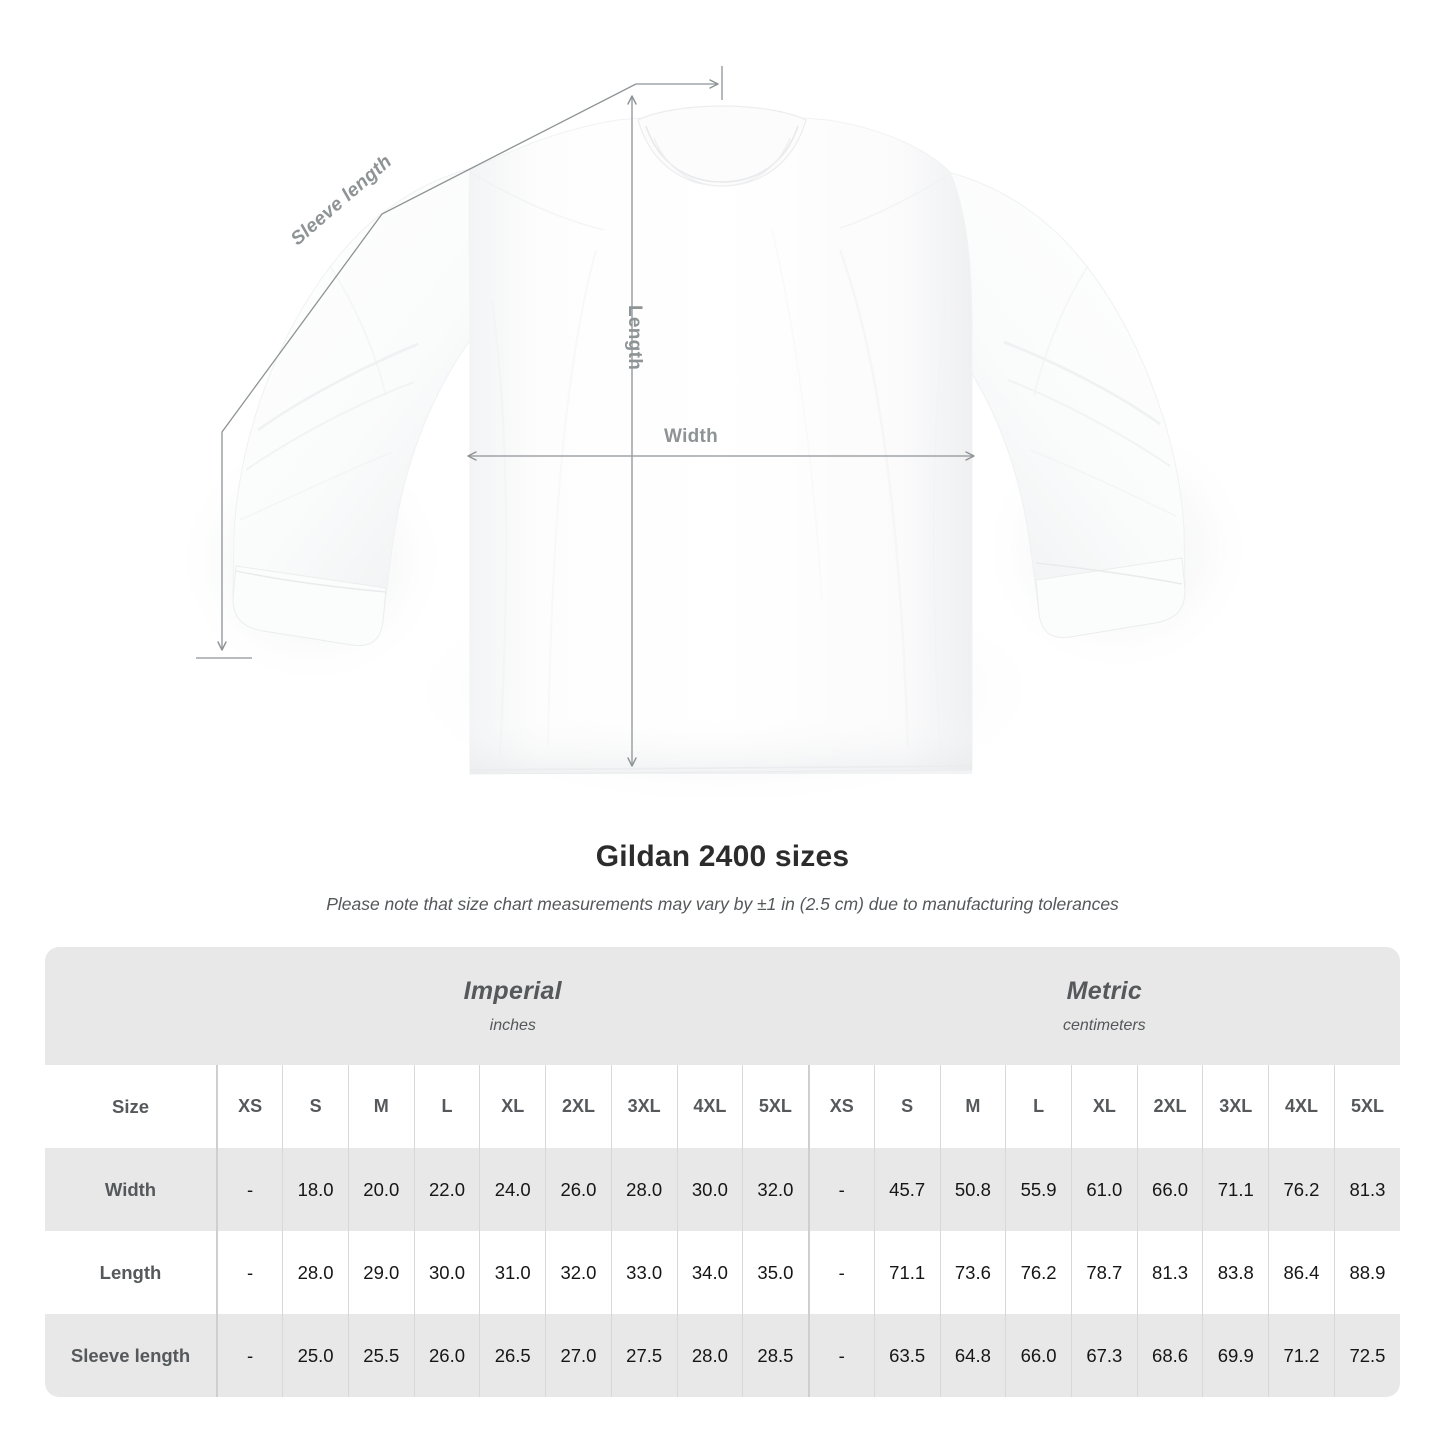  I want to click on sleeve-dimension-line, so click(427, 367).